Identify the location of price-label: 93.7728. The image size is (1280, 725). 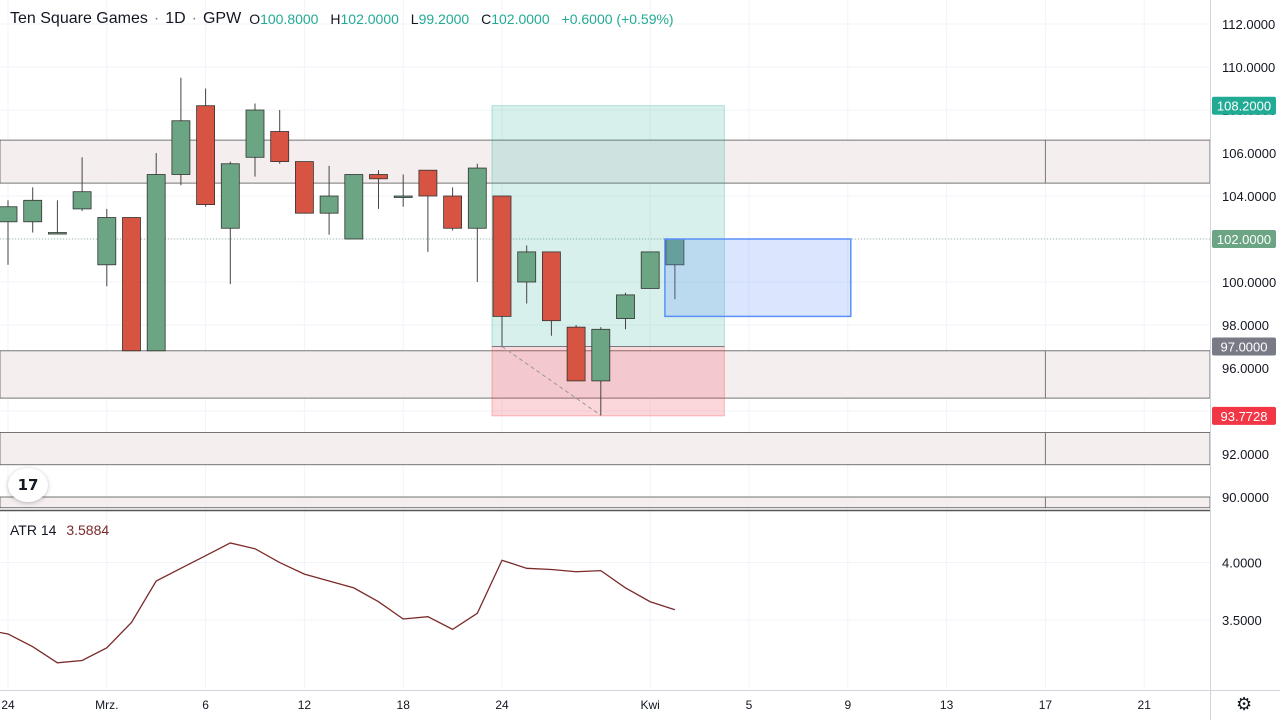
(1244, 415).